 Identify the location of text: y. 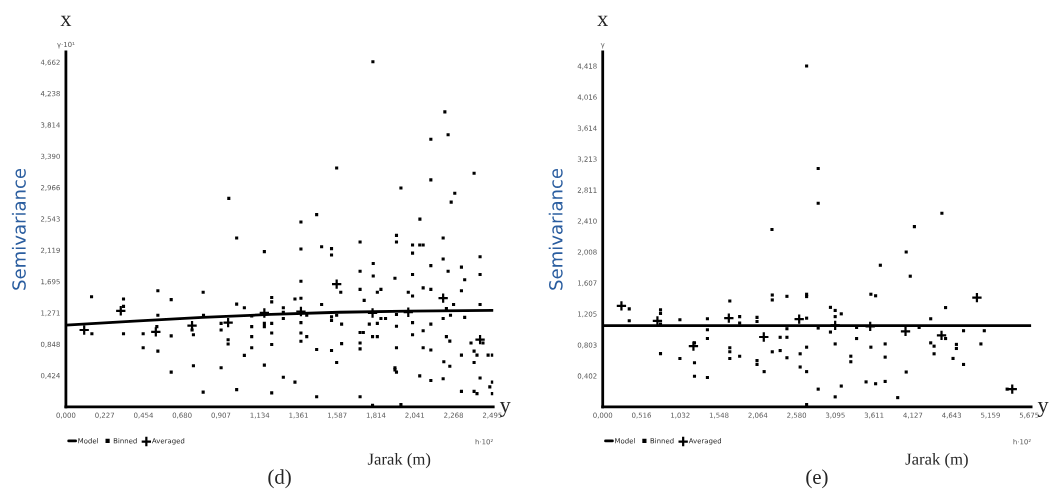
(1043, 409).